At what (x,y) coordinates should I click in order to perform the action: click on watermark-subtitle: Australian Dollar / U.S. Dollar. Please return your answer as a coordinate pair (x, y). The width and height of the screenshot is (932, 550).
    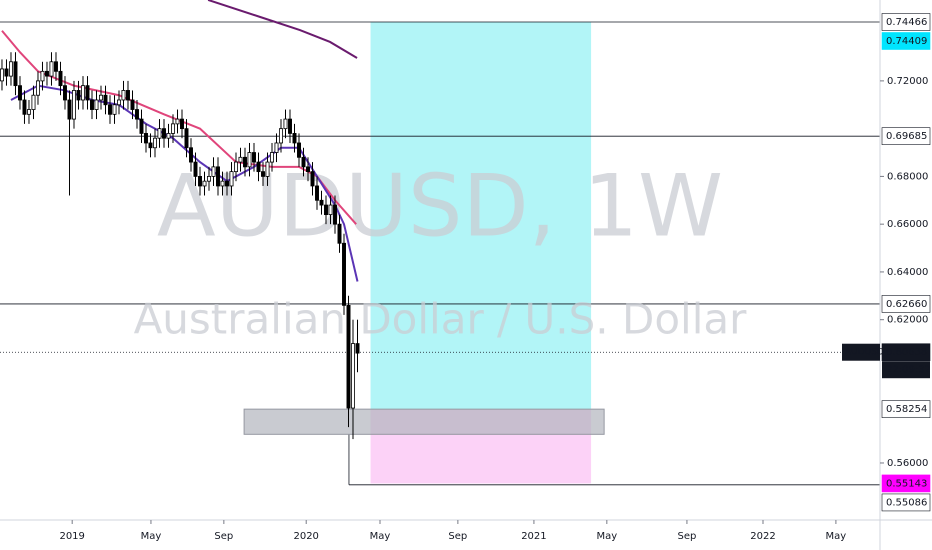
    Looking at the image, I should click on (441, 319).